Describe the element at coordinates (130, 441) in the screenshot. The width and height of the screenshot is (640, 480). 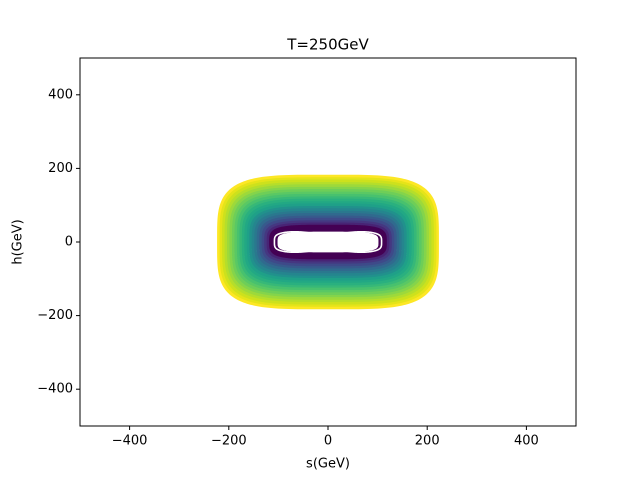
I see `x-tick-label: −400` at that location.